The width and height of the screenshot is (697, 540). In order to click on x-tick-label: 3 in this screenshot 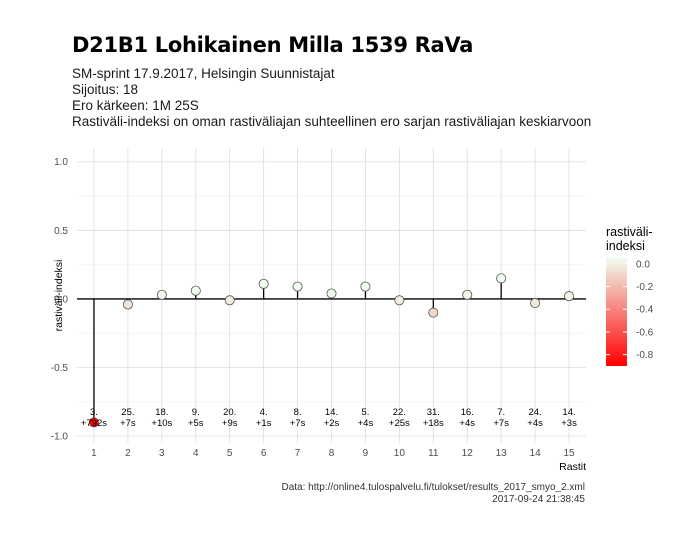, I will do `click(162, 453)`.